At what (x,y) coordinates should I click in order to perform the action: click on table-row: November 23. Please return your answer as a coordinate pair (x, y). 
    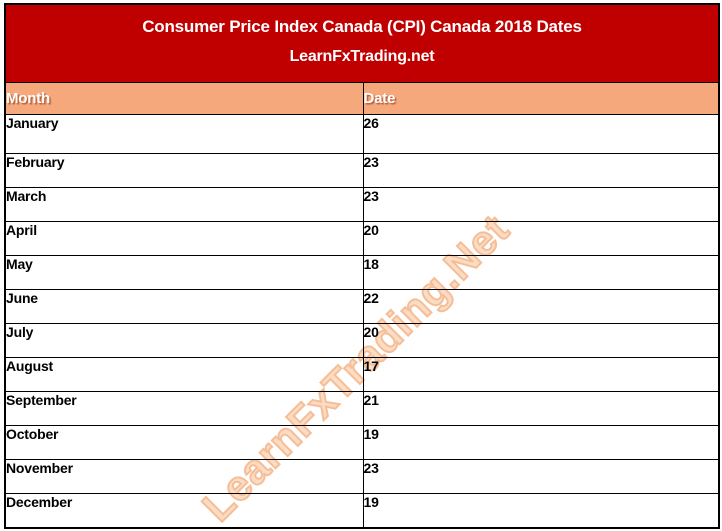
    Looking at the image, I should click on (362, 476).